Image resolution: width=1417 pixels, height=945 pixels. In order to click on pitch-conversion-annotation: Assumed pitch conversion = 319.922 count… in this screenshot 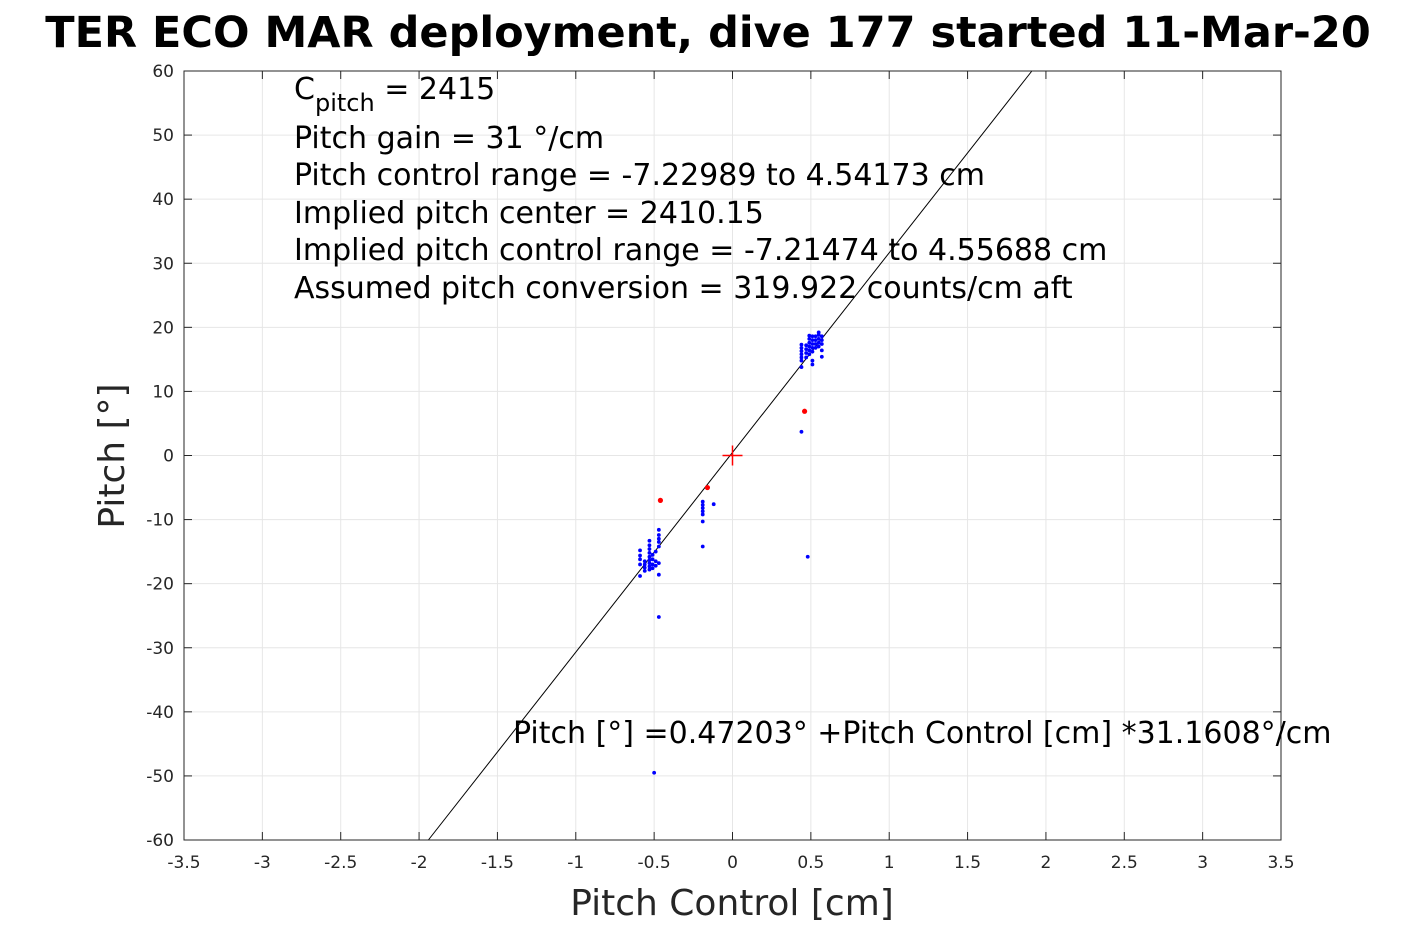, I will do `click(683, 288)`.